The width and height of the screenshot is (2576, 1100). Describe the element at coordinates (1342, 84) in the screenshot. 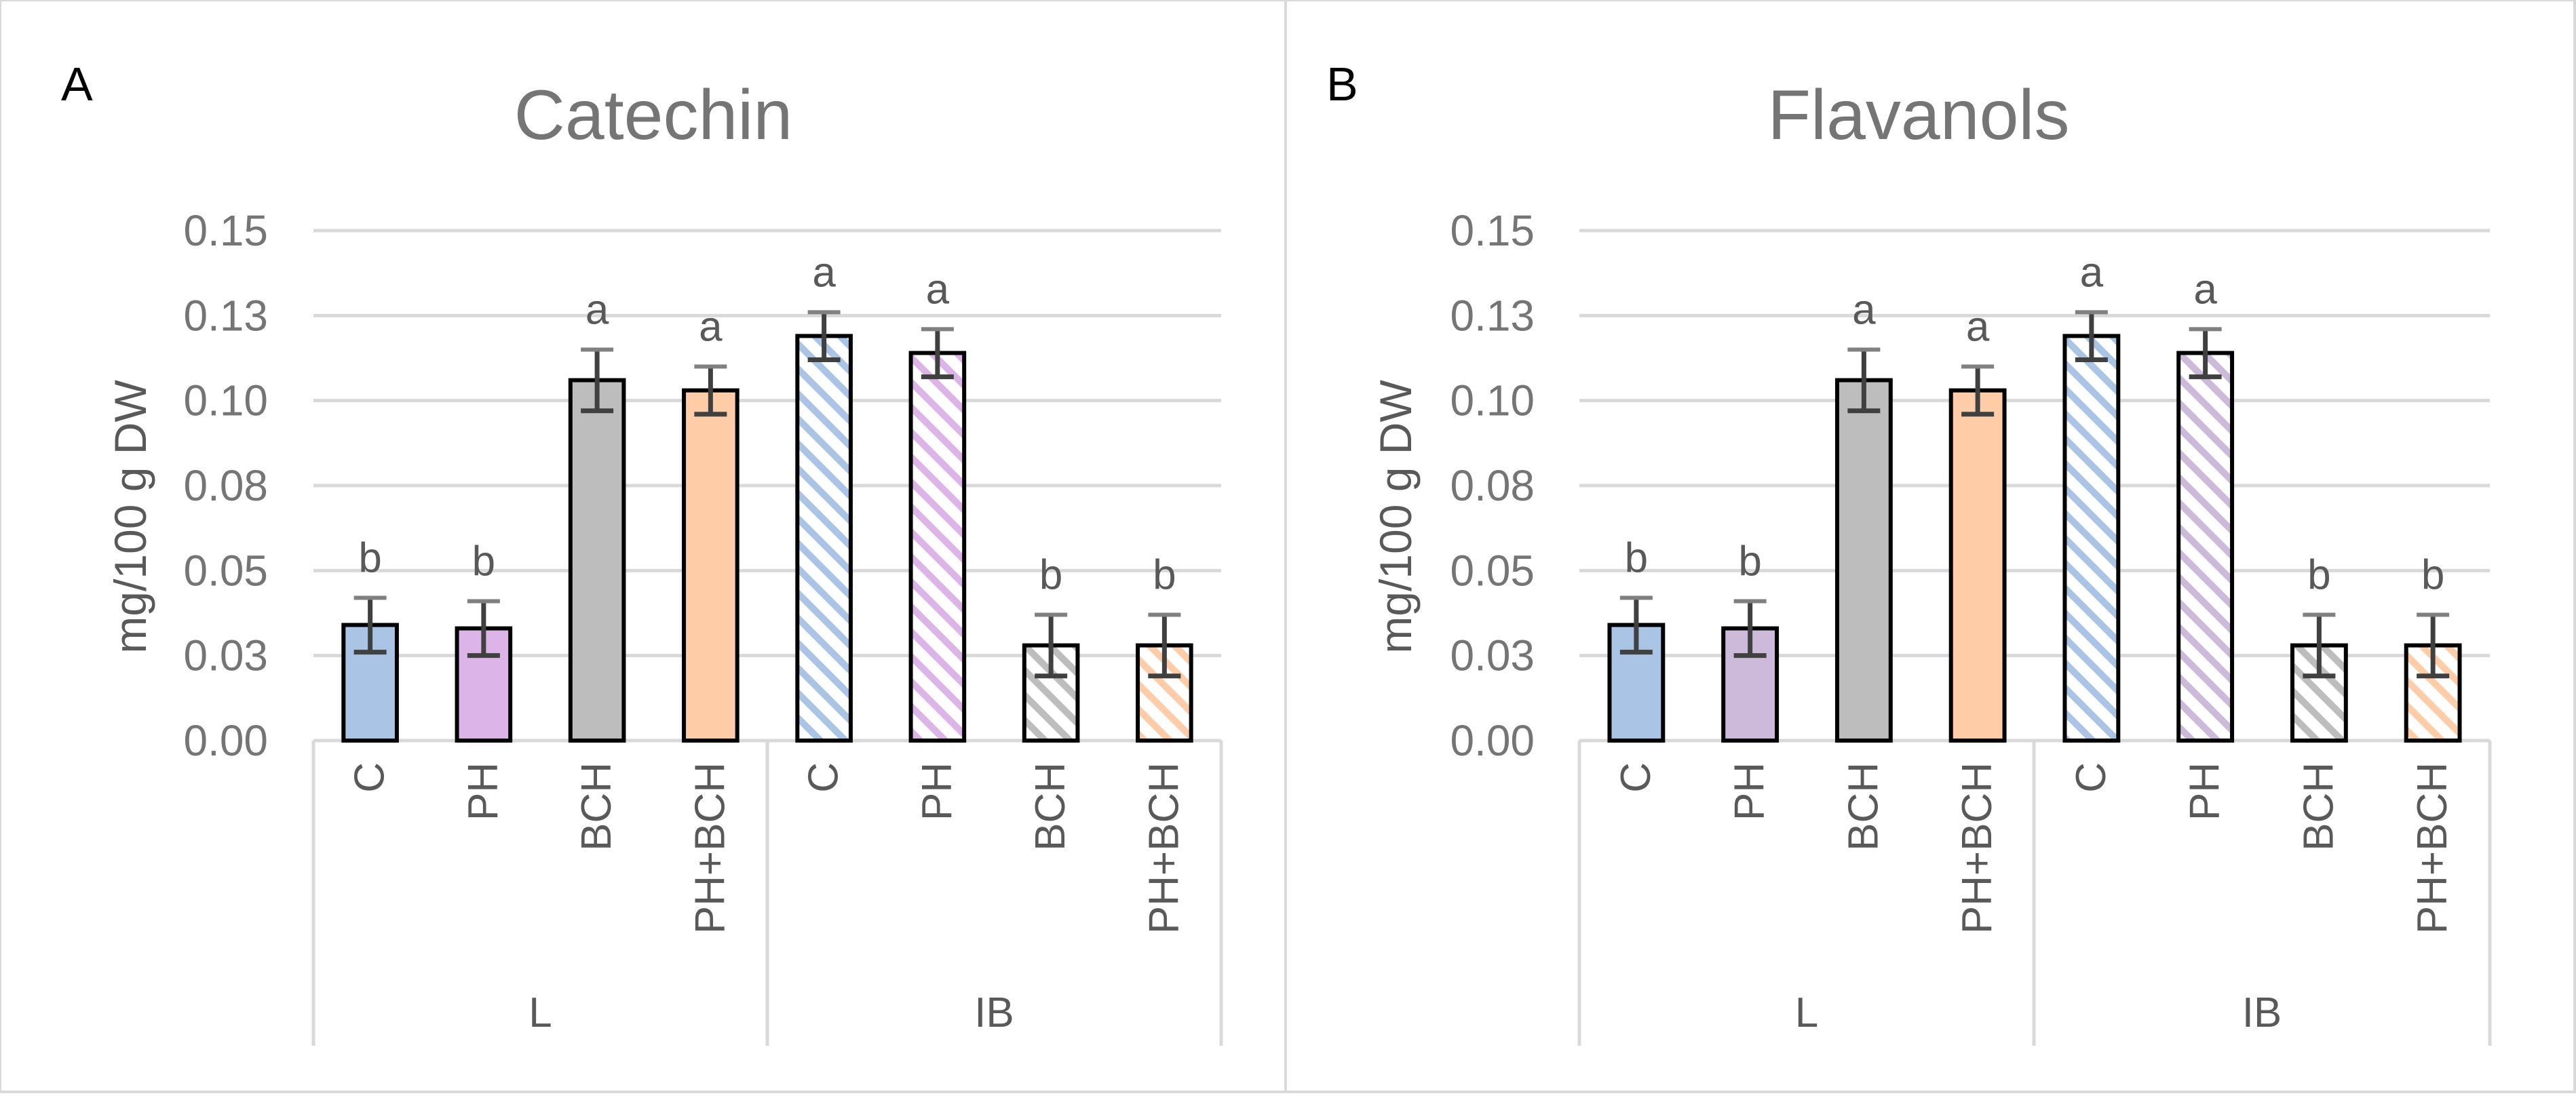

I see `panel-b-label: B` at that location.